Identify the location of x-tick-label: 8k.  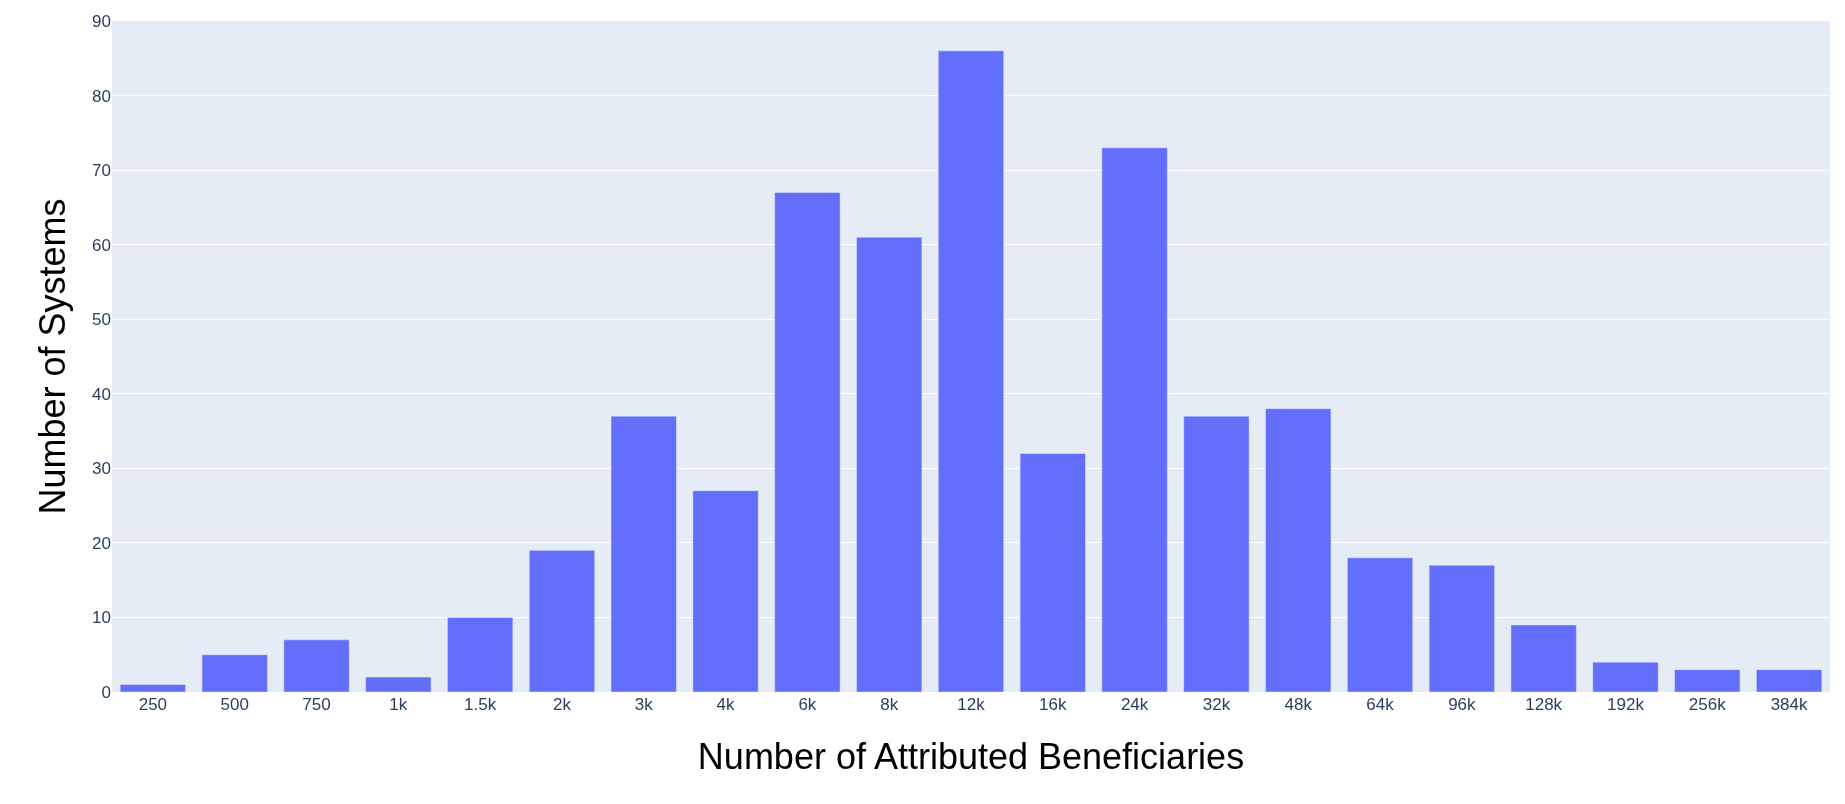
(889, 704).